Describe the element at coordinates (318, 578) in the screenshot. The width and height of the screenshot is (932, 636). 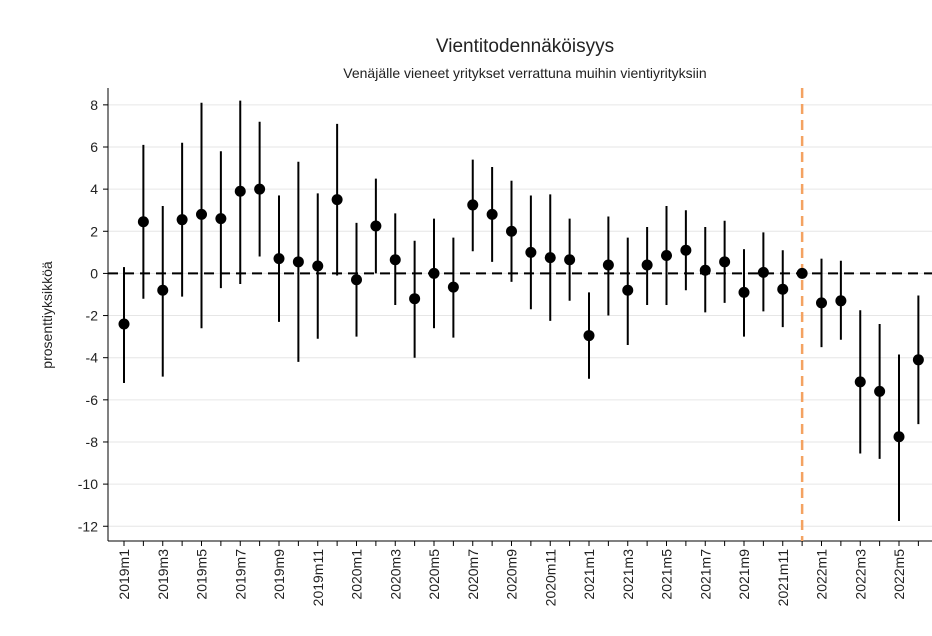
I see `x-tick-label: 2019m11` at that location.